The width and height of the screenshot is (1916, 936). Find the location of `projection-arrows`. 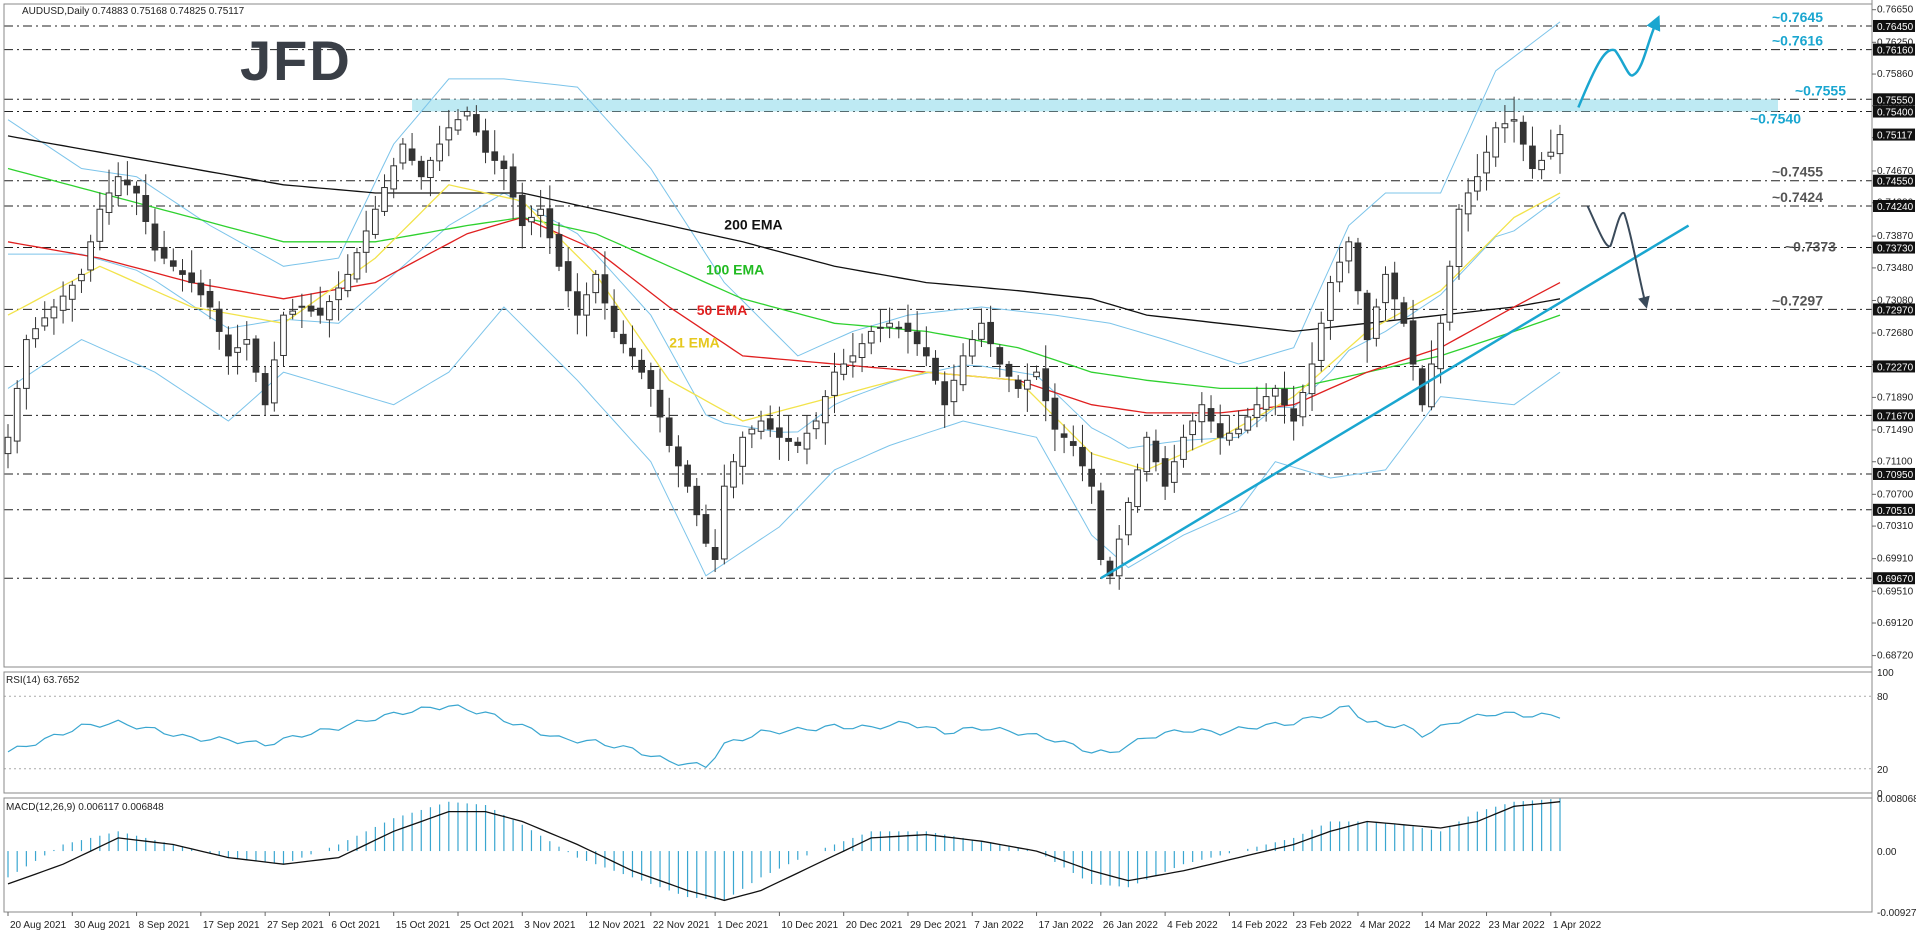

projection-arrows is located at coordinates (1619, 162).